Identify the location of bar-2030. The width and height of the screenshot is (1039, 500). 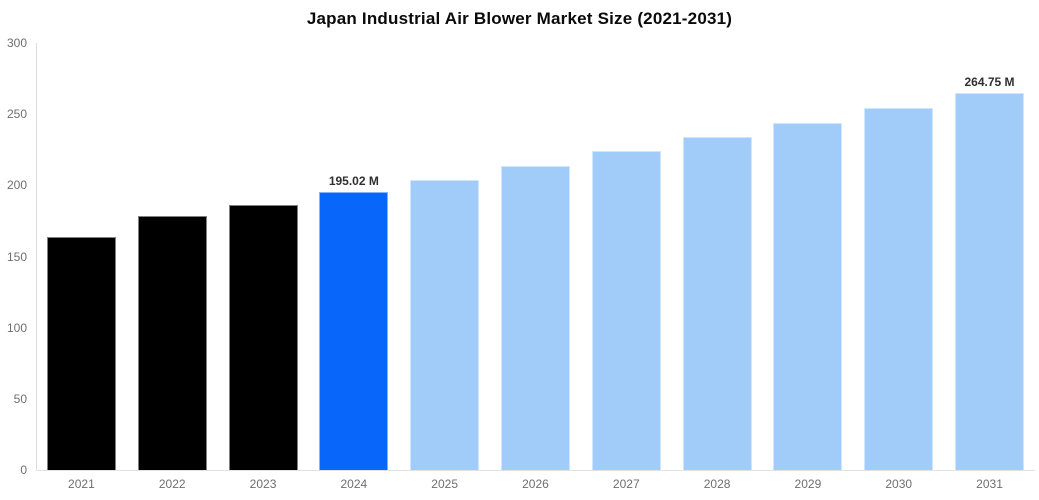
(899, 289).